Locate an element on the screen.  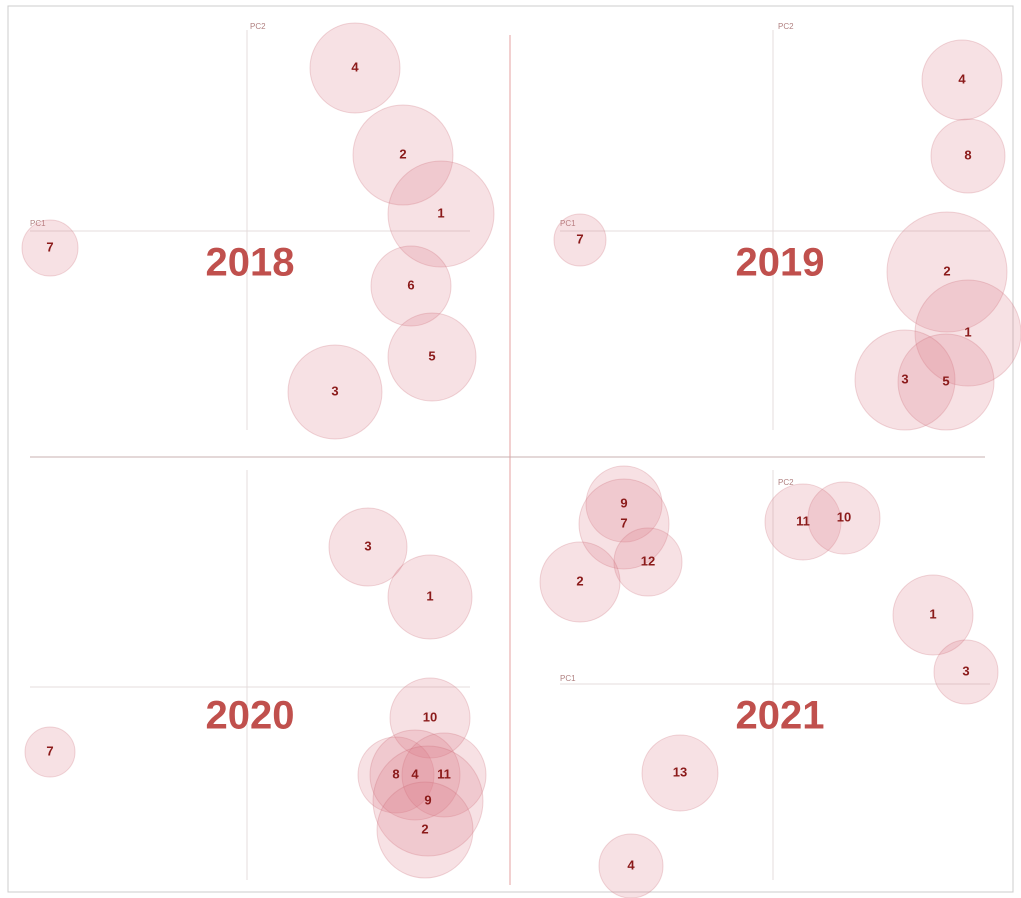
bubble-label: 13 is located at coordinates (680, 771).